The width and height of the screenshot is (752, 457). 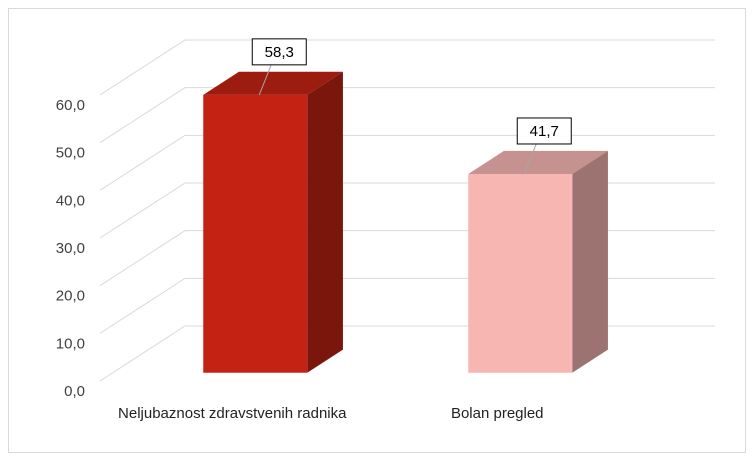 I want to click on x-tick-label: Neljubaznost zdravstvenih radnika, so click(x=232, y=413).